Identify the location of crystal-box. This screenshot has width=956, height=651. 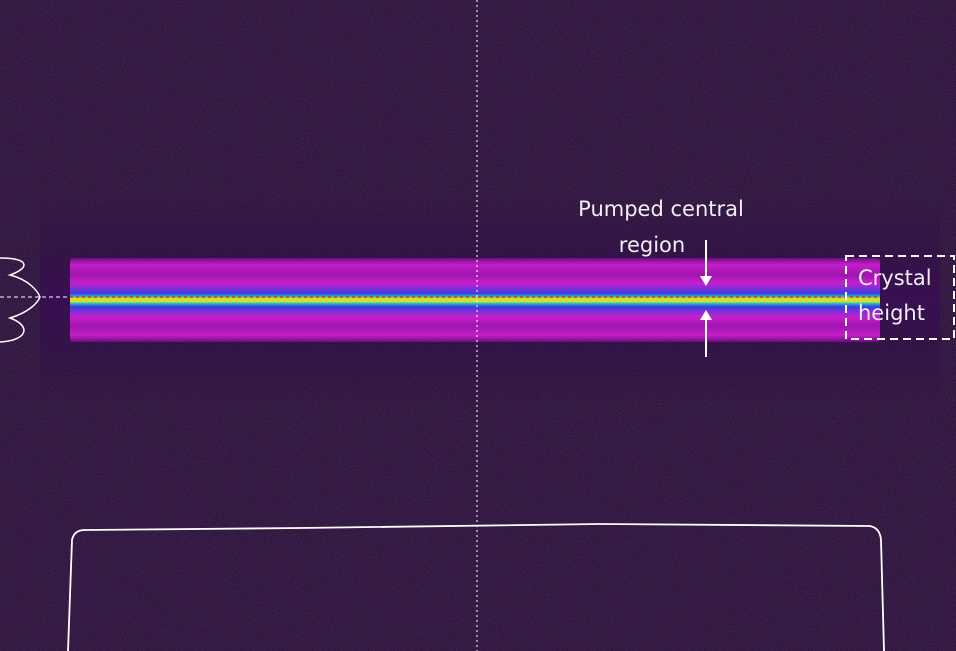
(900, 297).